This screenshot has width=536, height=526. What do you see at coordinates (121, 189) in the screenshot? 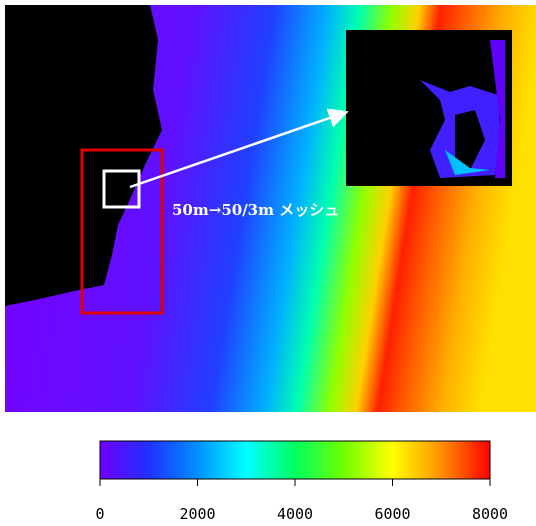
I see `zoom-box` at bounding box center [121, 189].